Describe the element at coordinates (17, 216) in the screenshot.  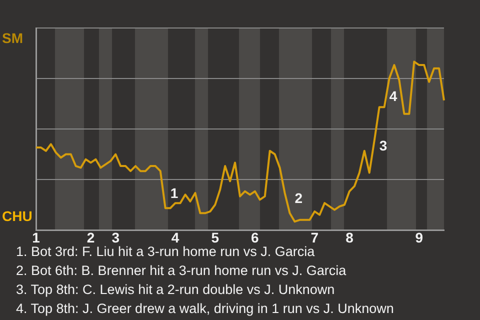
I see `text: CHU` at that location.